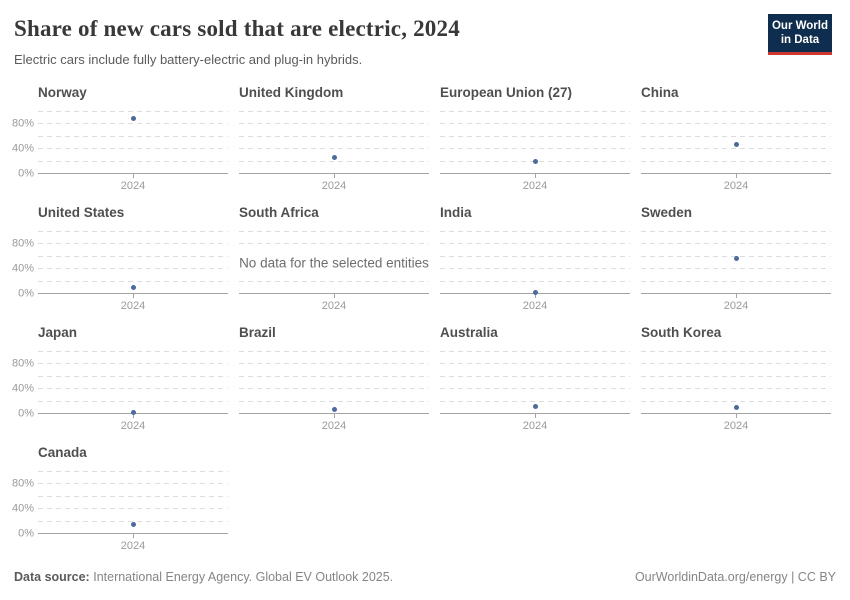  I want to click on facet-title: European Union (27), so click(506, 92).